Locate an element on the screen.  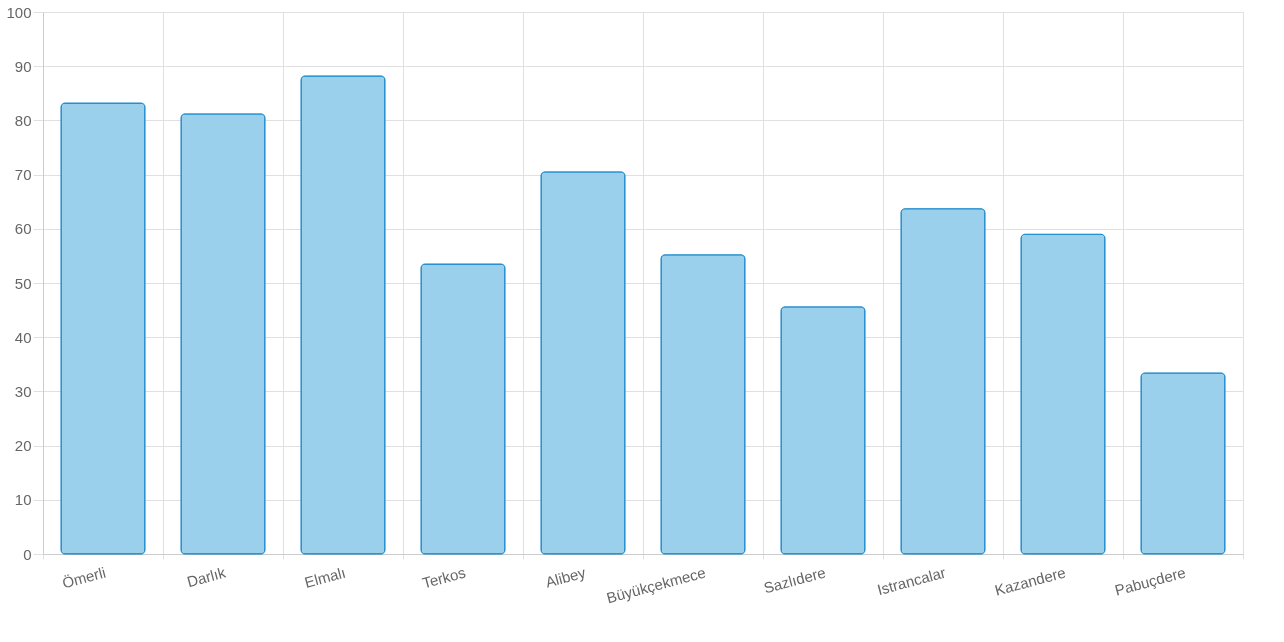
y-tick-label: 20 is located at coordinates (23, 446).